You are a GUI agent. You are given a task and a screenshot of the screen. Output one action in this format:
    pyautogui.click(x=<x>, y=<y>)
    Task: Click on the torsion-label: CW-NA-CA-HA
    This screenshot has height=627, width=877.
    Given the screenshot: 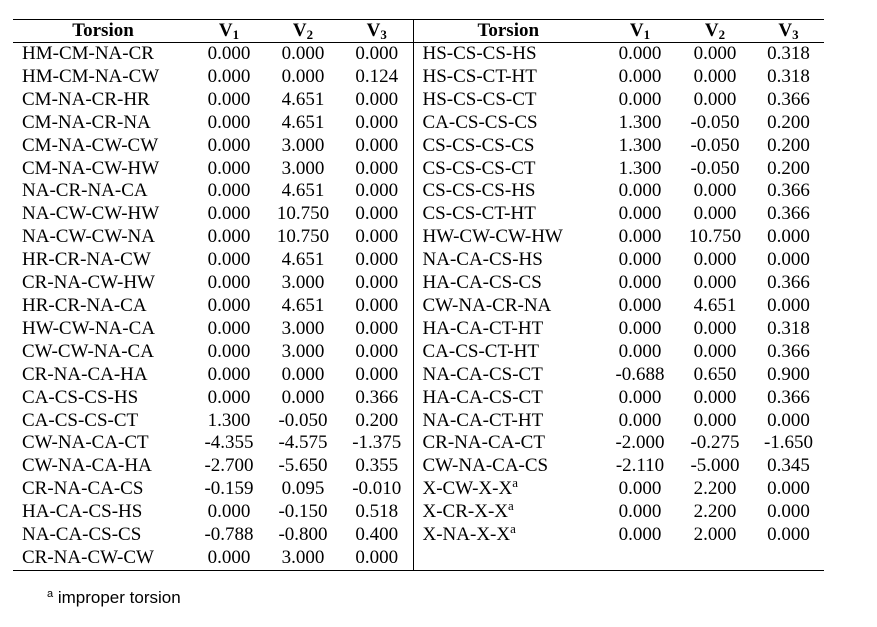 What is the action you would take?
    pyautogui.click(x=87, y=466)
    